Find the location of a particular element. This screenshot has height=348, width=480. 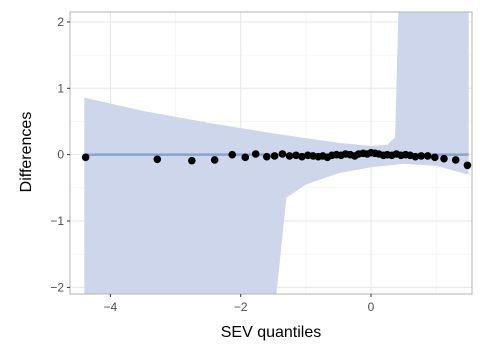

data-points is located at coordinates (276, 159).